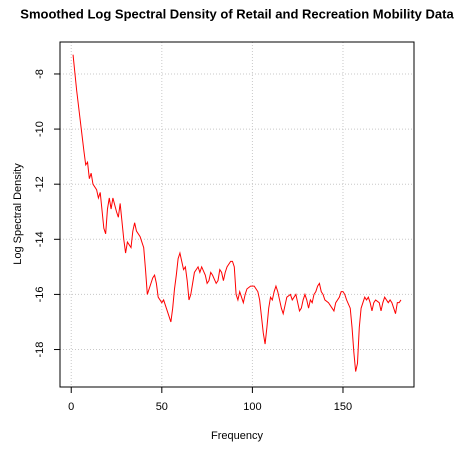  What do you see at coordinates (252, 407) in the screenshot?
I see `x-tick-label: 100` at bounding box center [252, 407].